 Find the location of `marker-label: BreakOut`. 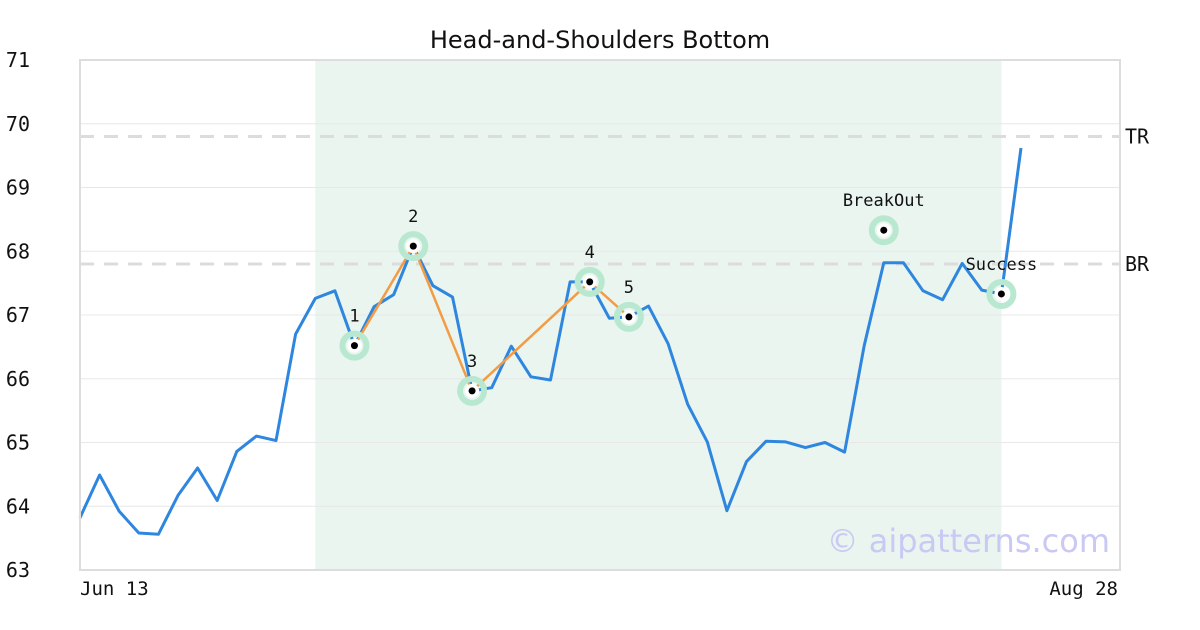

marker-label: BreakOut is located at coordinates (884, 201).